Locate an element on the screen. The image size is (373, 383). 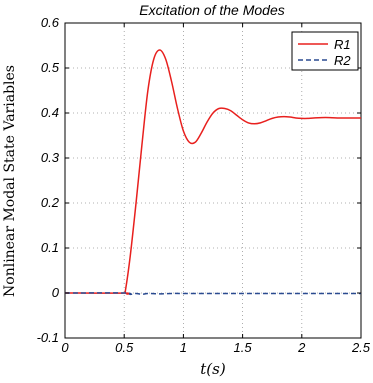
x-tick-label: 2.5 is located at coordinates (361, 347).